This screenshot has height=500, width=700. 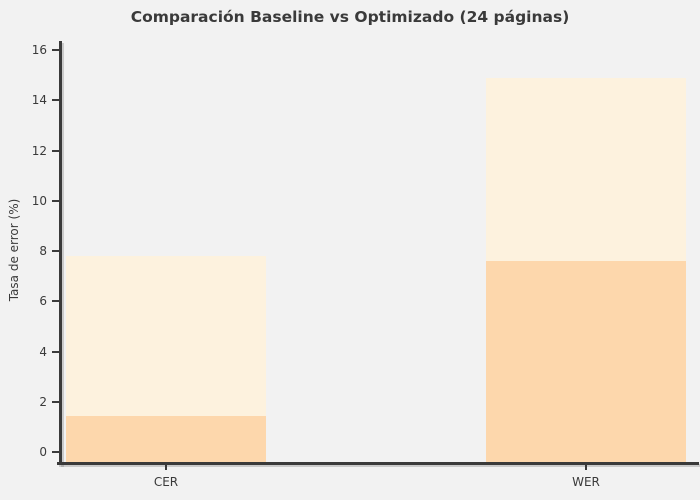 What do you see at coordinates (166, 438) in the screenshot?
I see `bar-optimizado-cer` at bounding box center [166, 438].